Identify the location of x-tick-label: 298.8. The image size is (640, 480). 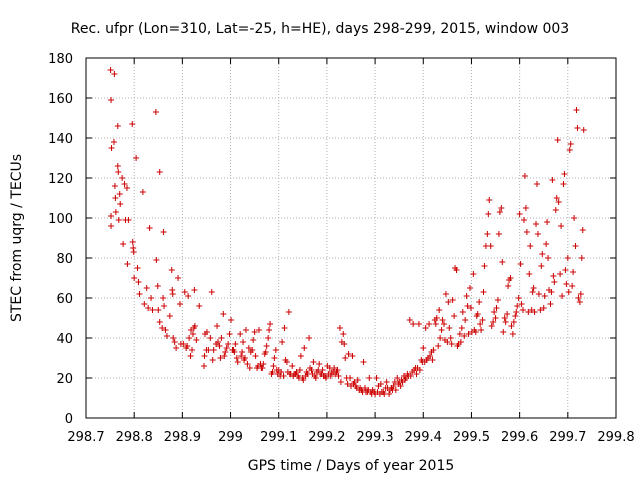
(134, 437).